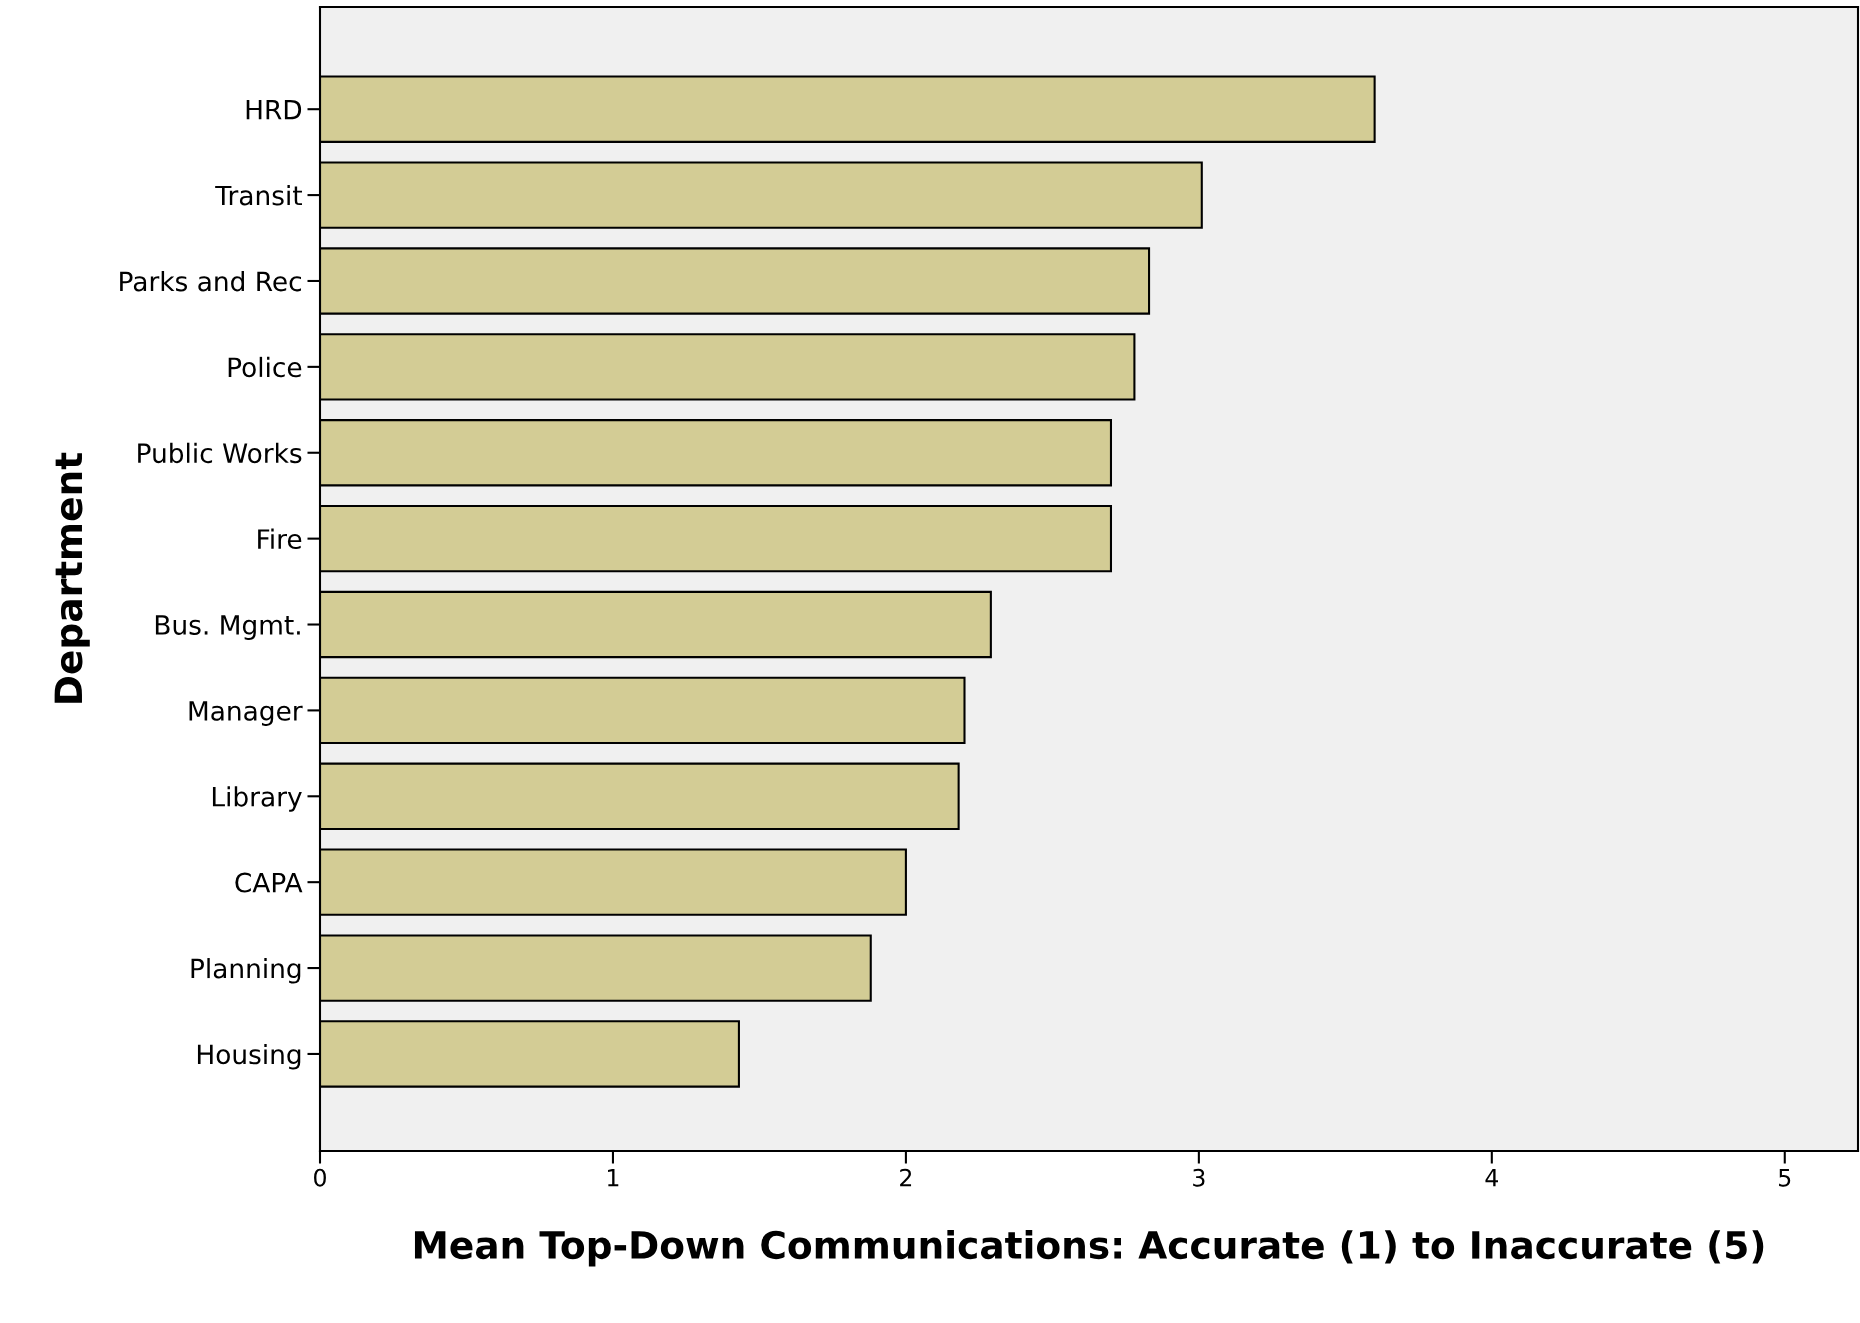 This screenshot has height=1323, width=1860. I want to click on x-tick-label: 5, so click(1785, 1178).